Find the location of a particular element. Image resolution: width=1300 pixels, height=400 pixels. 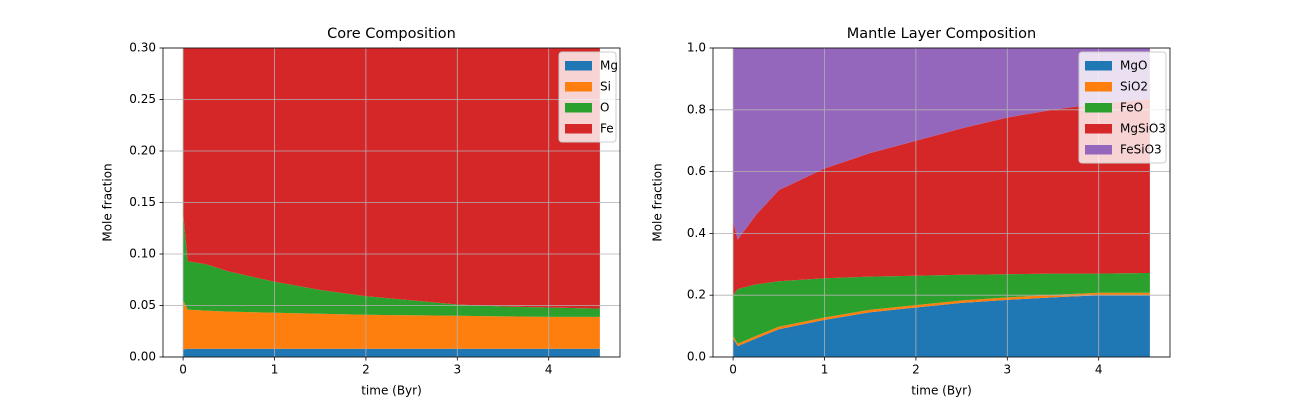

y-tick-label: 0.30 is located at coordinates (142, 48).